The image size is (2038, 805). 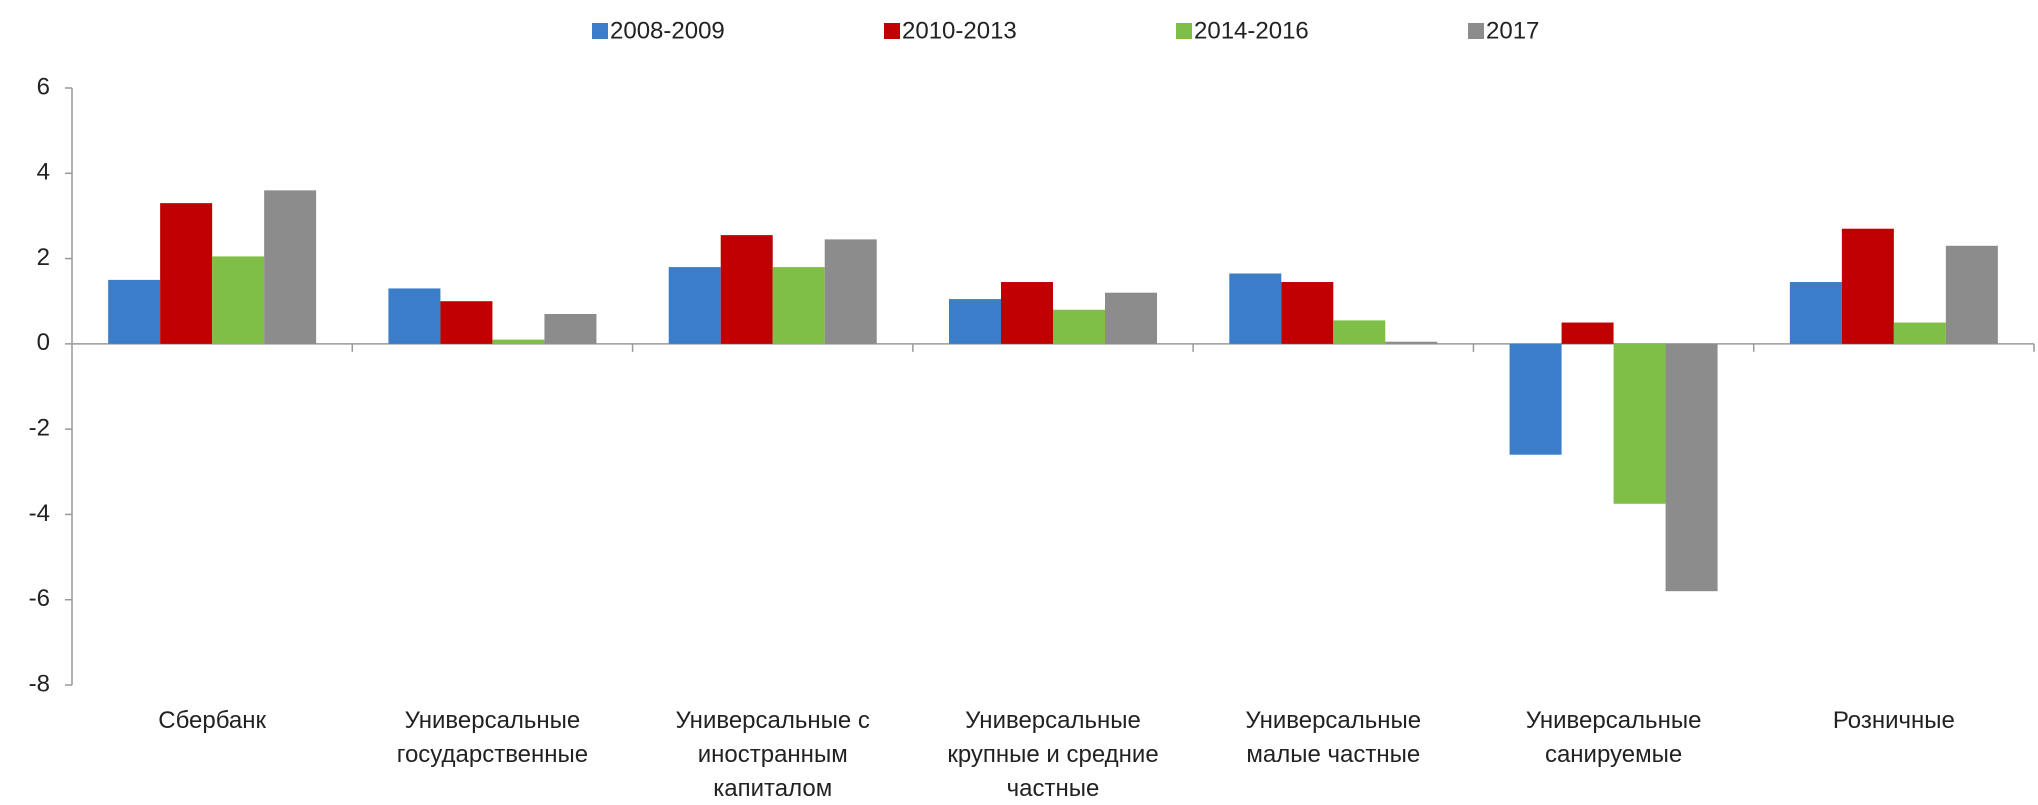 What do you see at coordinates (39, 513) in the screenshot?
I see `y-tick-label: -4` at bounding box center [39, 513].